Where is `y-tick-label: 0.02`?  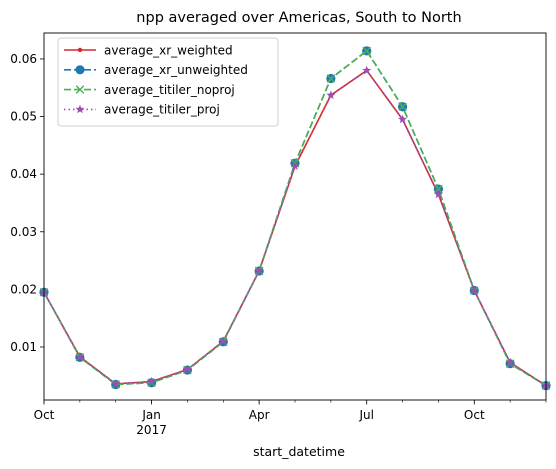
y-tick-label: 0.02 is located at coordinates (23, 289).